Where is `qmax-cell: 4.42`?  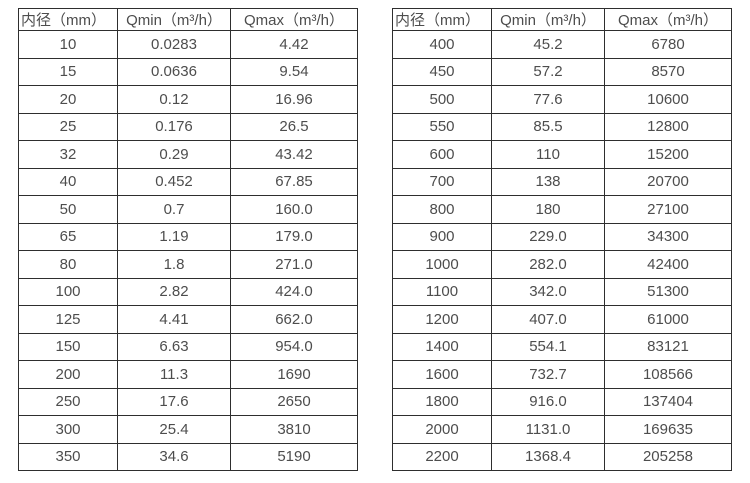
qmax-cell: 4.42 is located at coordinates (294, 44).